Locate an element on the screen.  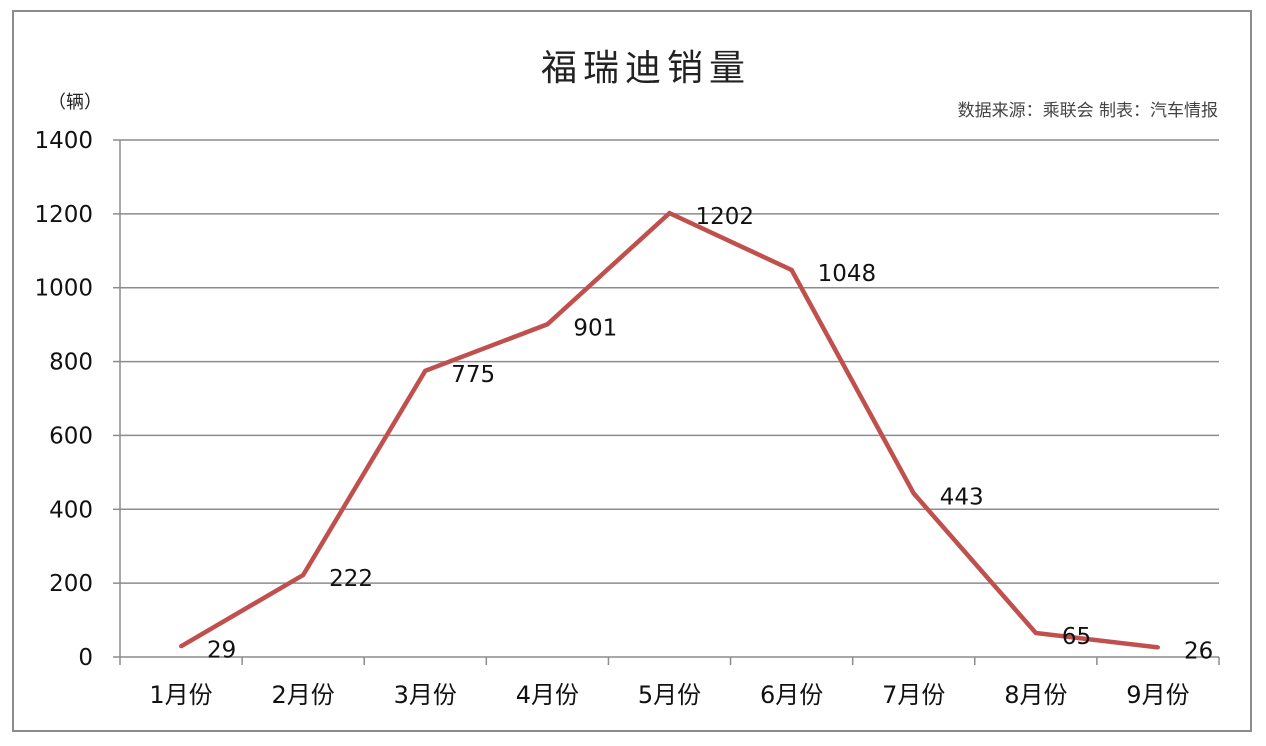
x-tick-label: 3月份 is located at coordinates (425, 695).